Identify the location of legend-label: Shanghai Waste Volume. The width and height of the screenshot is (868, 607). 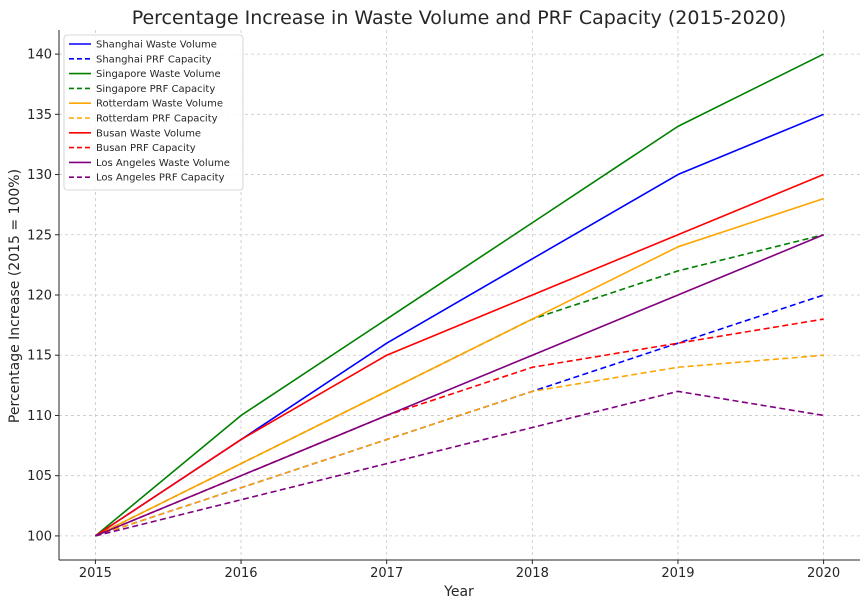
(156, 45).